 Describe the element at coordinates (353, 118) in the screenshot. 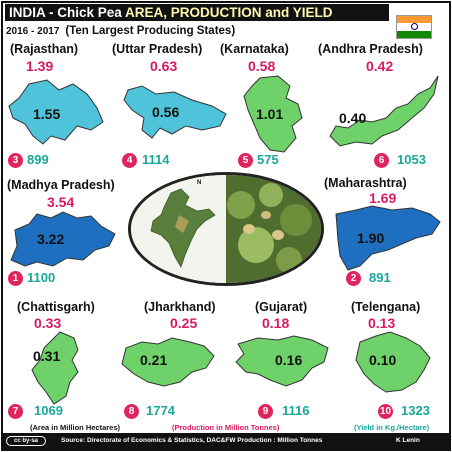

I see `area-andhra-pradesh: 0.40` at that location.